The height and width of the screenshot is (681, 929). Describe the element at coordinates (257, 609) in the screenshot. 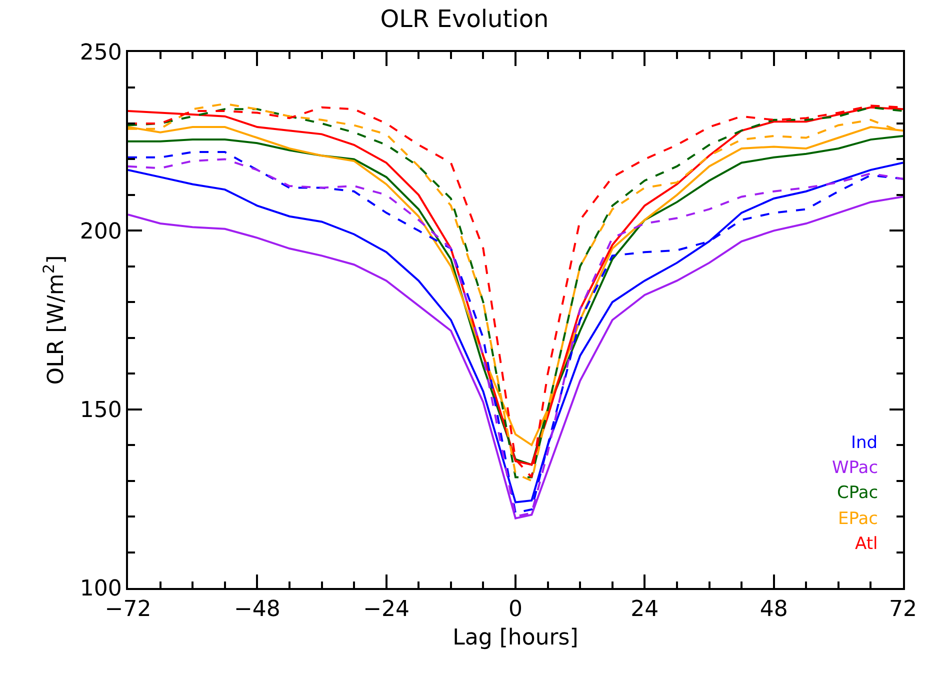

I see `x-tick-label: −48` at that location.